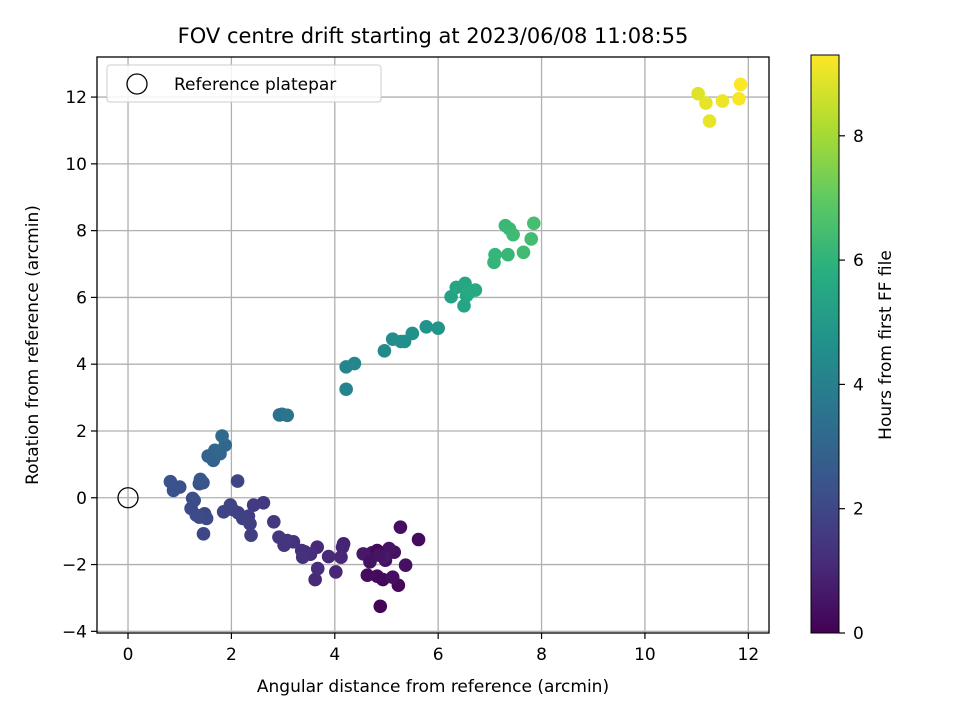 The image size is (960, 720). What do you see at coordinates (137, 84) in the screenshot?
I see `legend-reference-marker` at bounding box center [137, 84].